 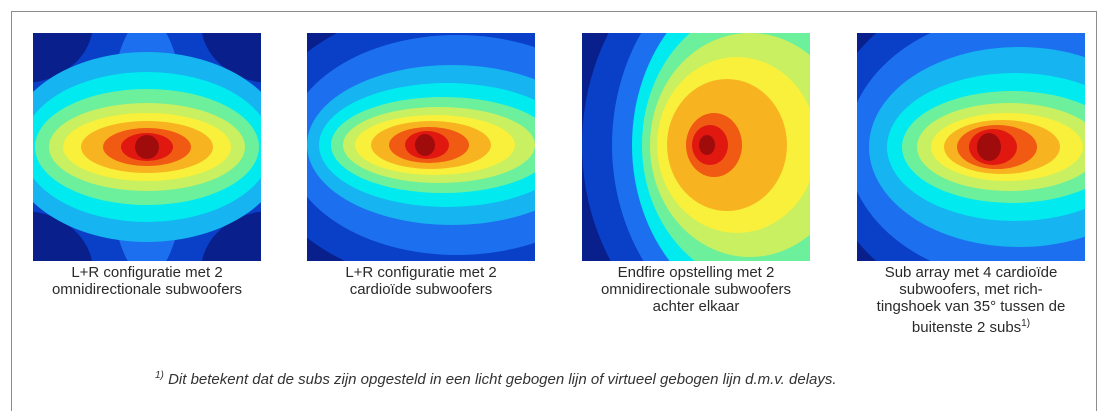 What do you see at coordinates (159, 375) in the screenshot?
I see `footnote-marker: 1)` at bounding box center [159, 375].